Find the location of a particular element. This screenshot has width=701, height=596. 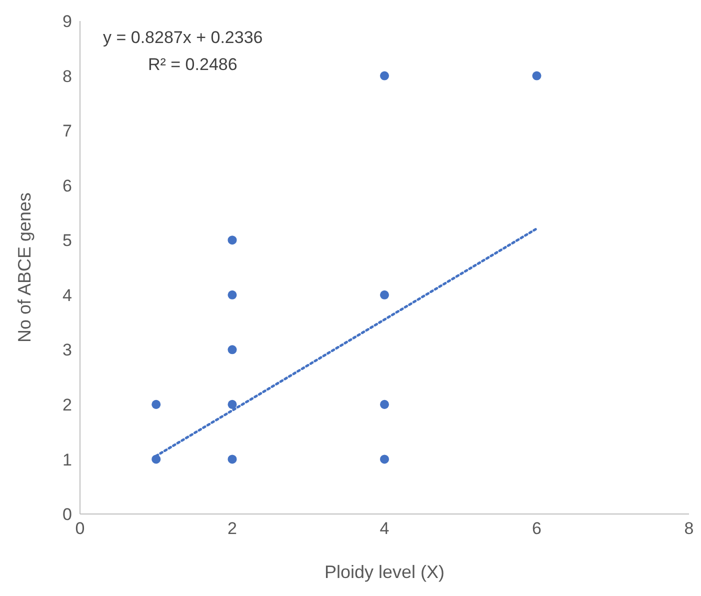

y-tick-label: 1 is located at coordinates (67, 460).